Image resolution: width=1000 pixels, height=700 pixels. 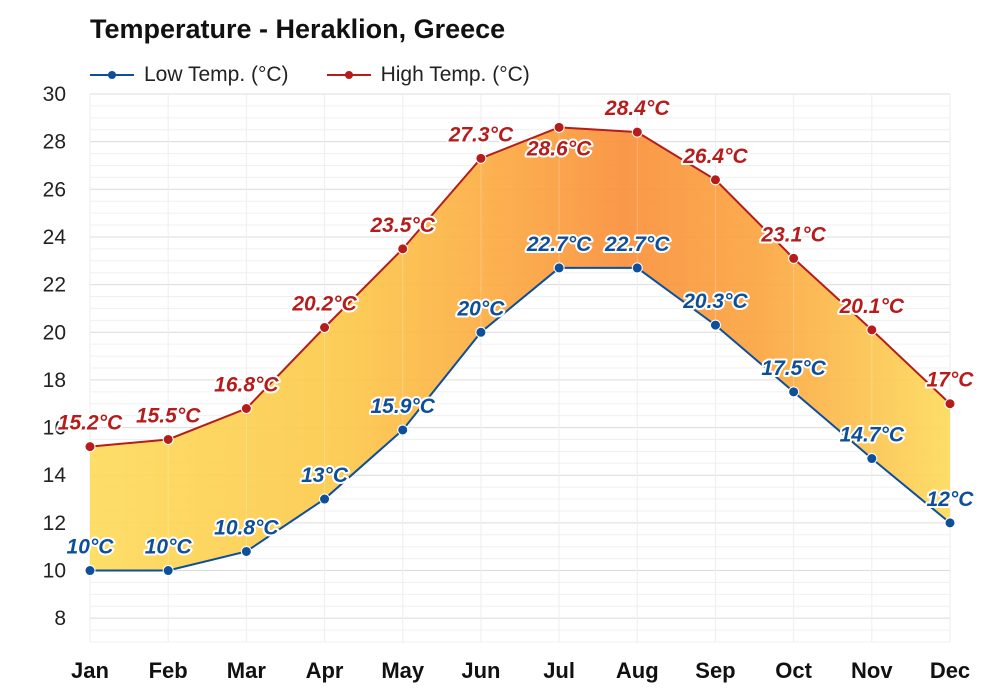 I want to click on low-temp-label-jun: 20°C, so click(x=480, y=308).